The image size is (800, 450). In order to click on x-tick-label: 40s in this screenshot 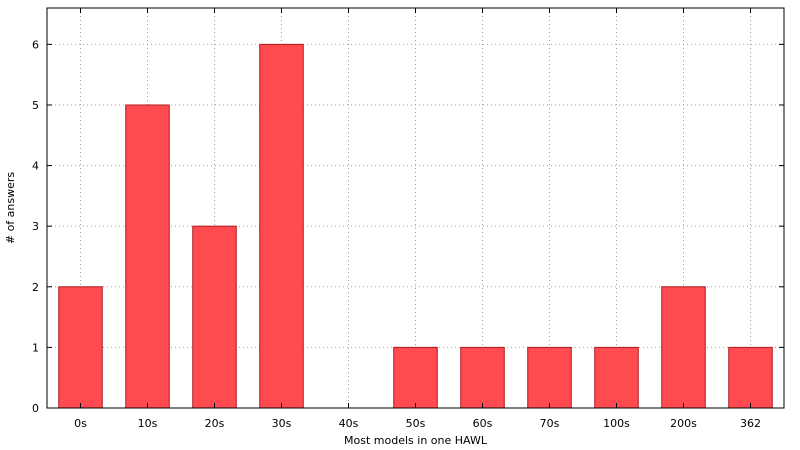, I will do `click(349, 423)`.